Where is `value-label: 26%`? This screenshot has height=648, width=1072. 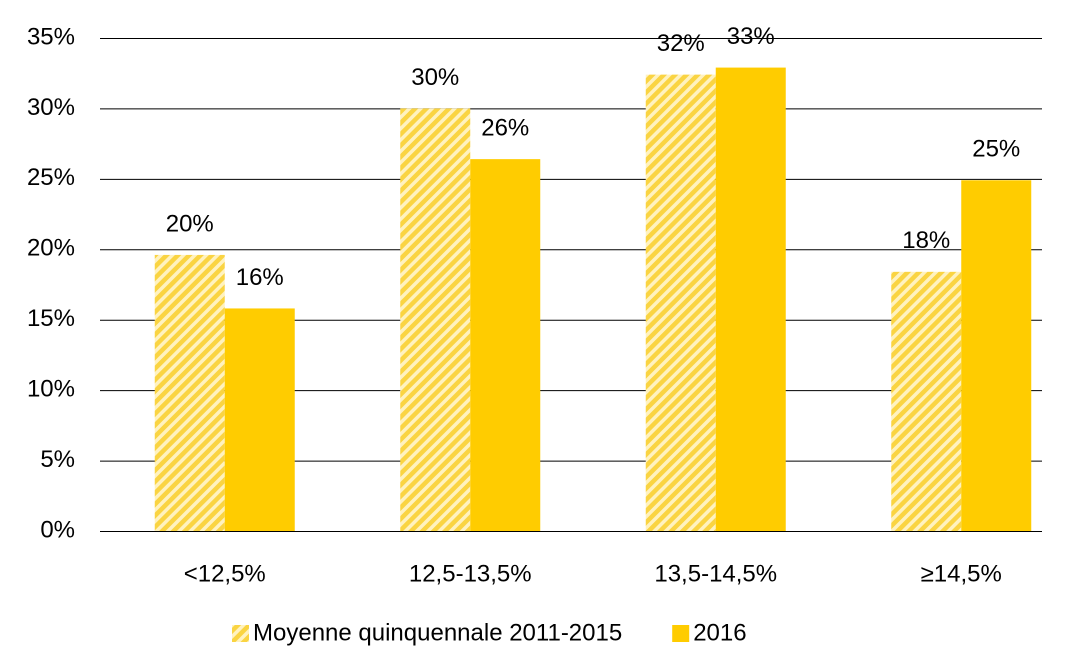
value-label: 26% is located at coordinates (505, 127).